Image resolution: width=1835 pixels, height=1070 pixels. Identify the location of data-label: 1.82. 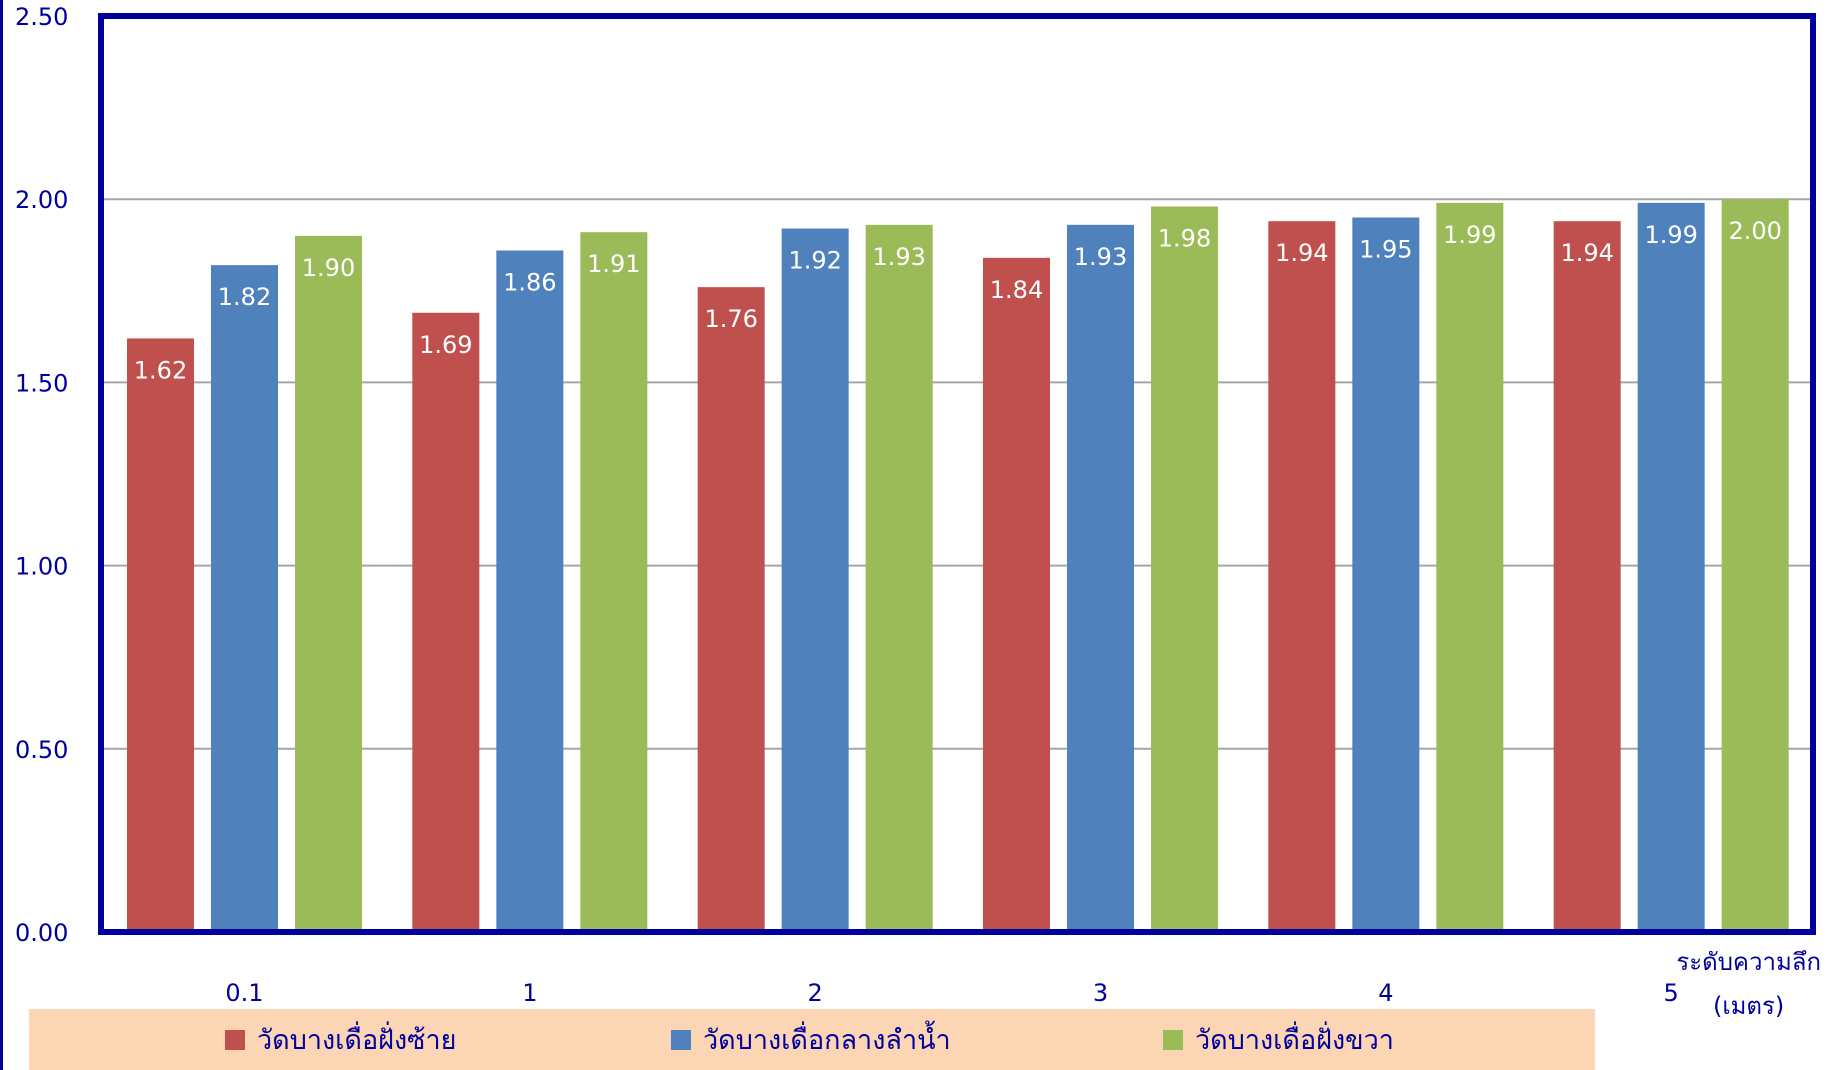
(244, 297).